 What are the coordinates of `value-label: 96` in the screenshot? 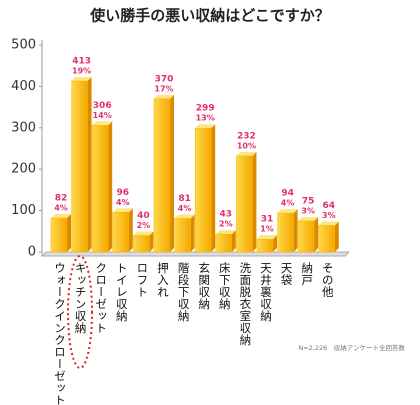 It's located at (123, 193).